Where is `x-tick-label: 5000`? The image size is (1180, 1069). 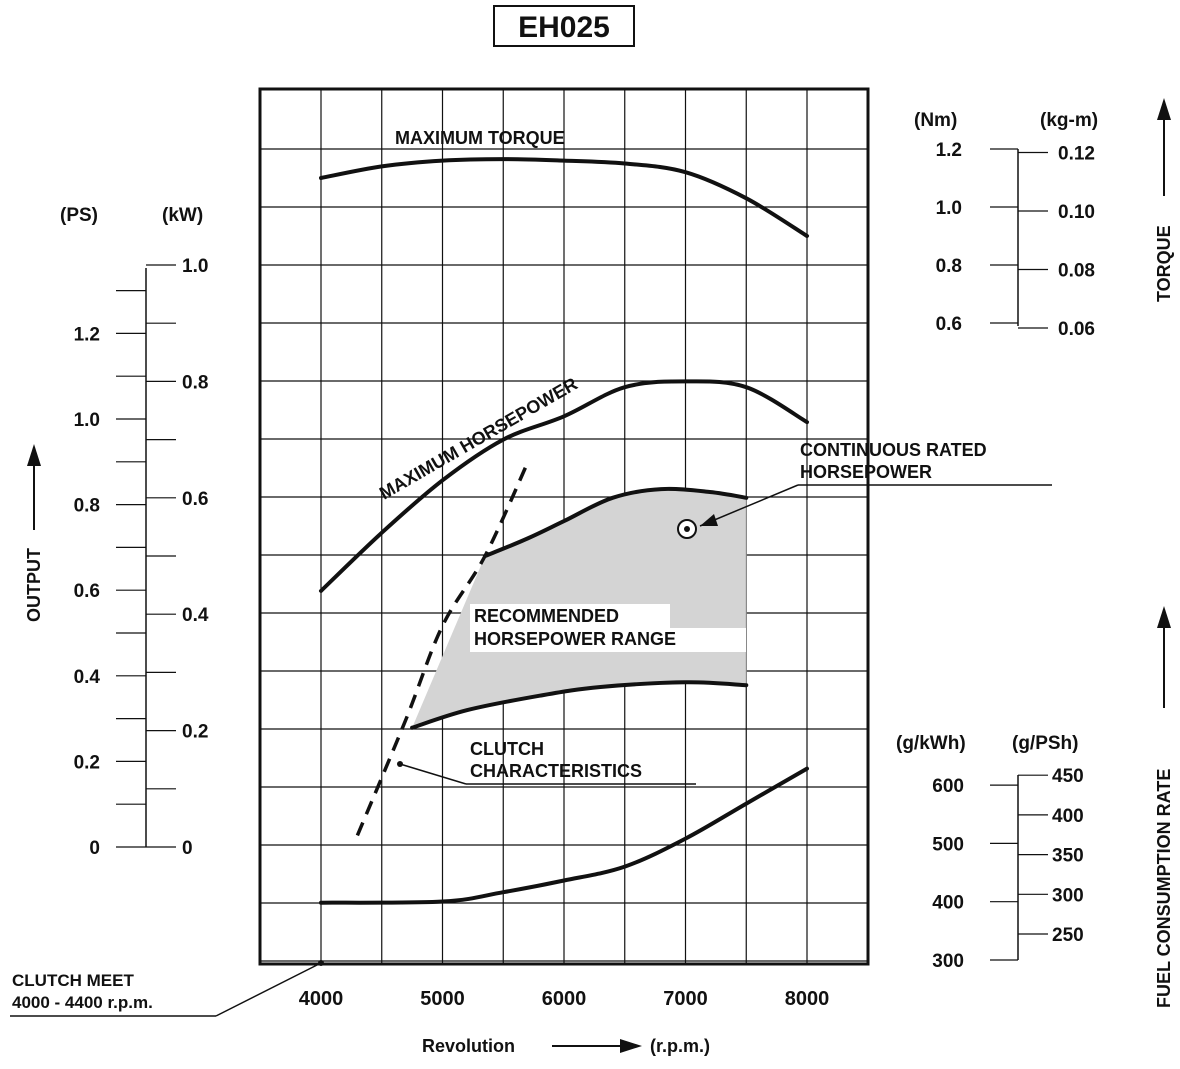 x-tick-label: 5000 is located at coordinates (442, 999).